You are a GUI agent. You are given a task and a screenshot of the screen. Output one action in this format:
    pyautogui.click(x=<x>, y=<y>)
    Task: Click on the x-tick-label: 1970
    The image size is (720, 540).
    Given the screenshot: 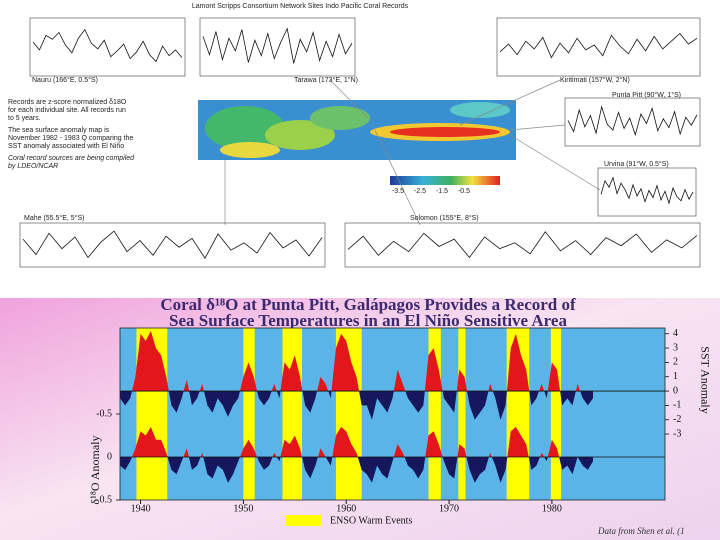 What is the action you would take?
    pyautogui.click(x=449, y=508)
    